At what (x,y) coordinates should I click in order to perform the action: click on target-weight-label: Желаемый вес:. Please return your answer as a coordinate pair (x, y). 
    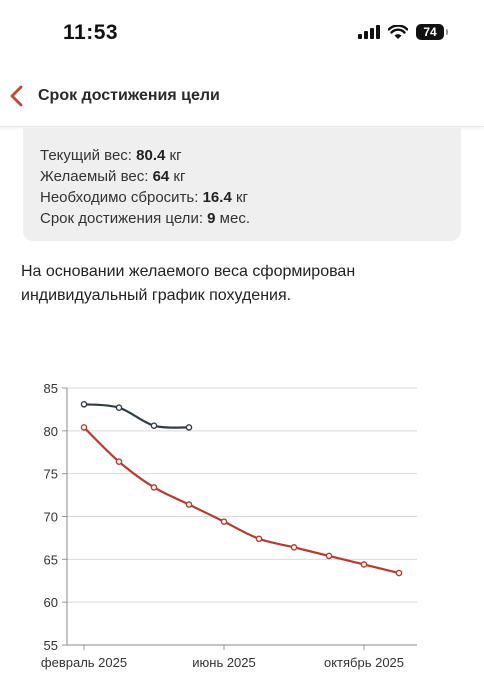
    Looking at the image, I should click on (96, 176).